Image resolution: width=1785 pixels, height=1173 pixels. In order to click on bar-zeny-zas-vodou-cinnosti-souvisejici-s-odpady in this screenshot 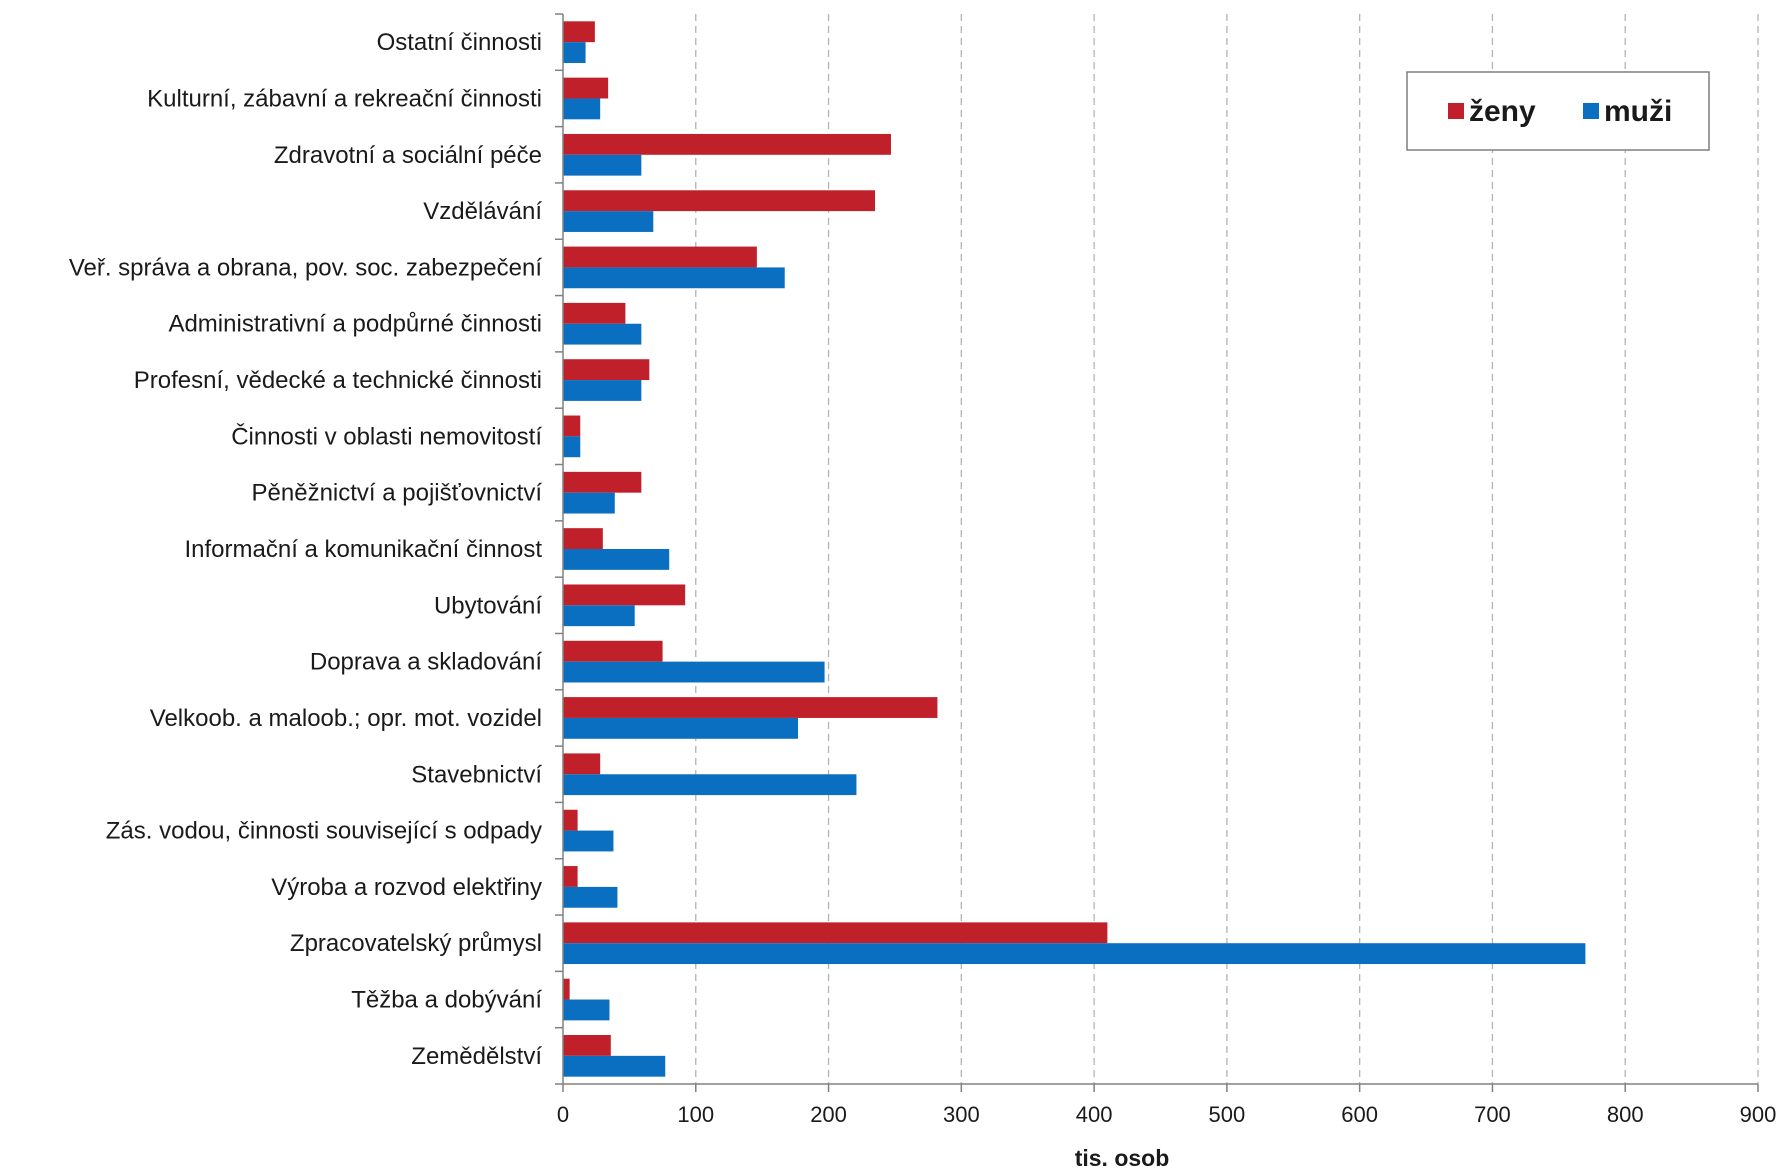, I will do `click(570, 820)`.